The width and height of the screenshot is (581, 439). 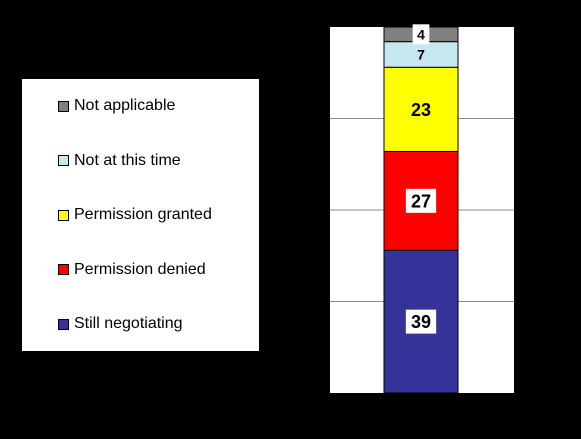 What do you see at coordinates (306, 27) in the screenshot?
I see `y-tick-label: 100%` at bounding box center [306, 27].